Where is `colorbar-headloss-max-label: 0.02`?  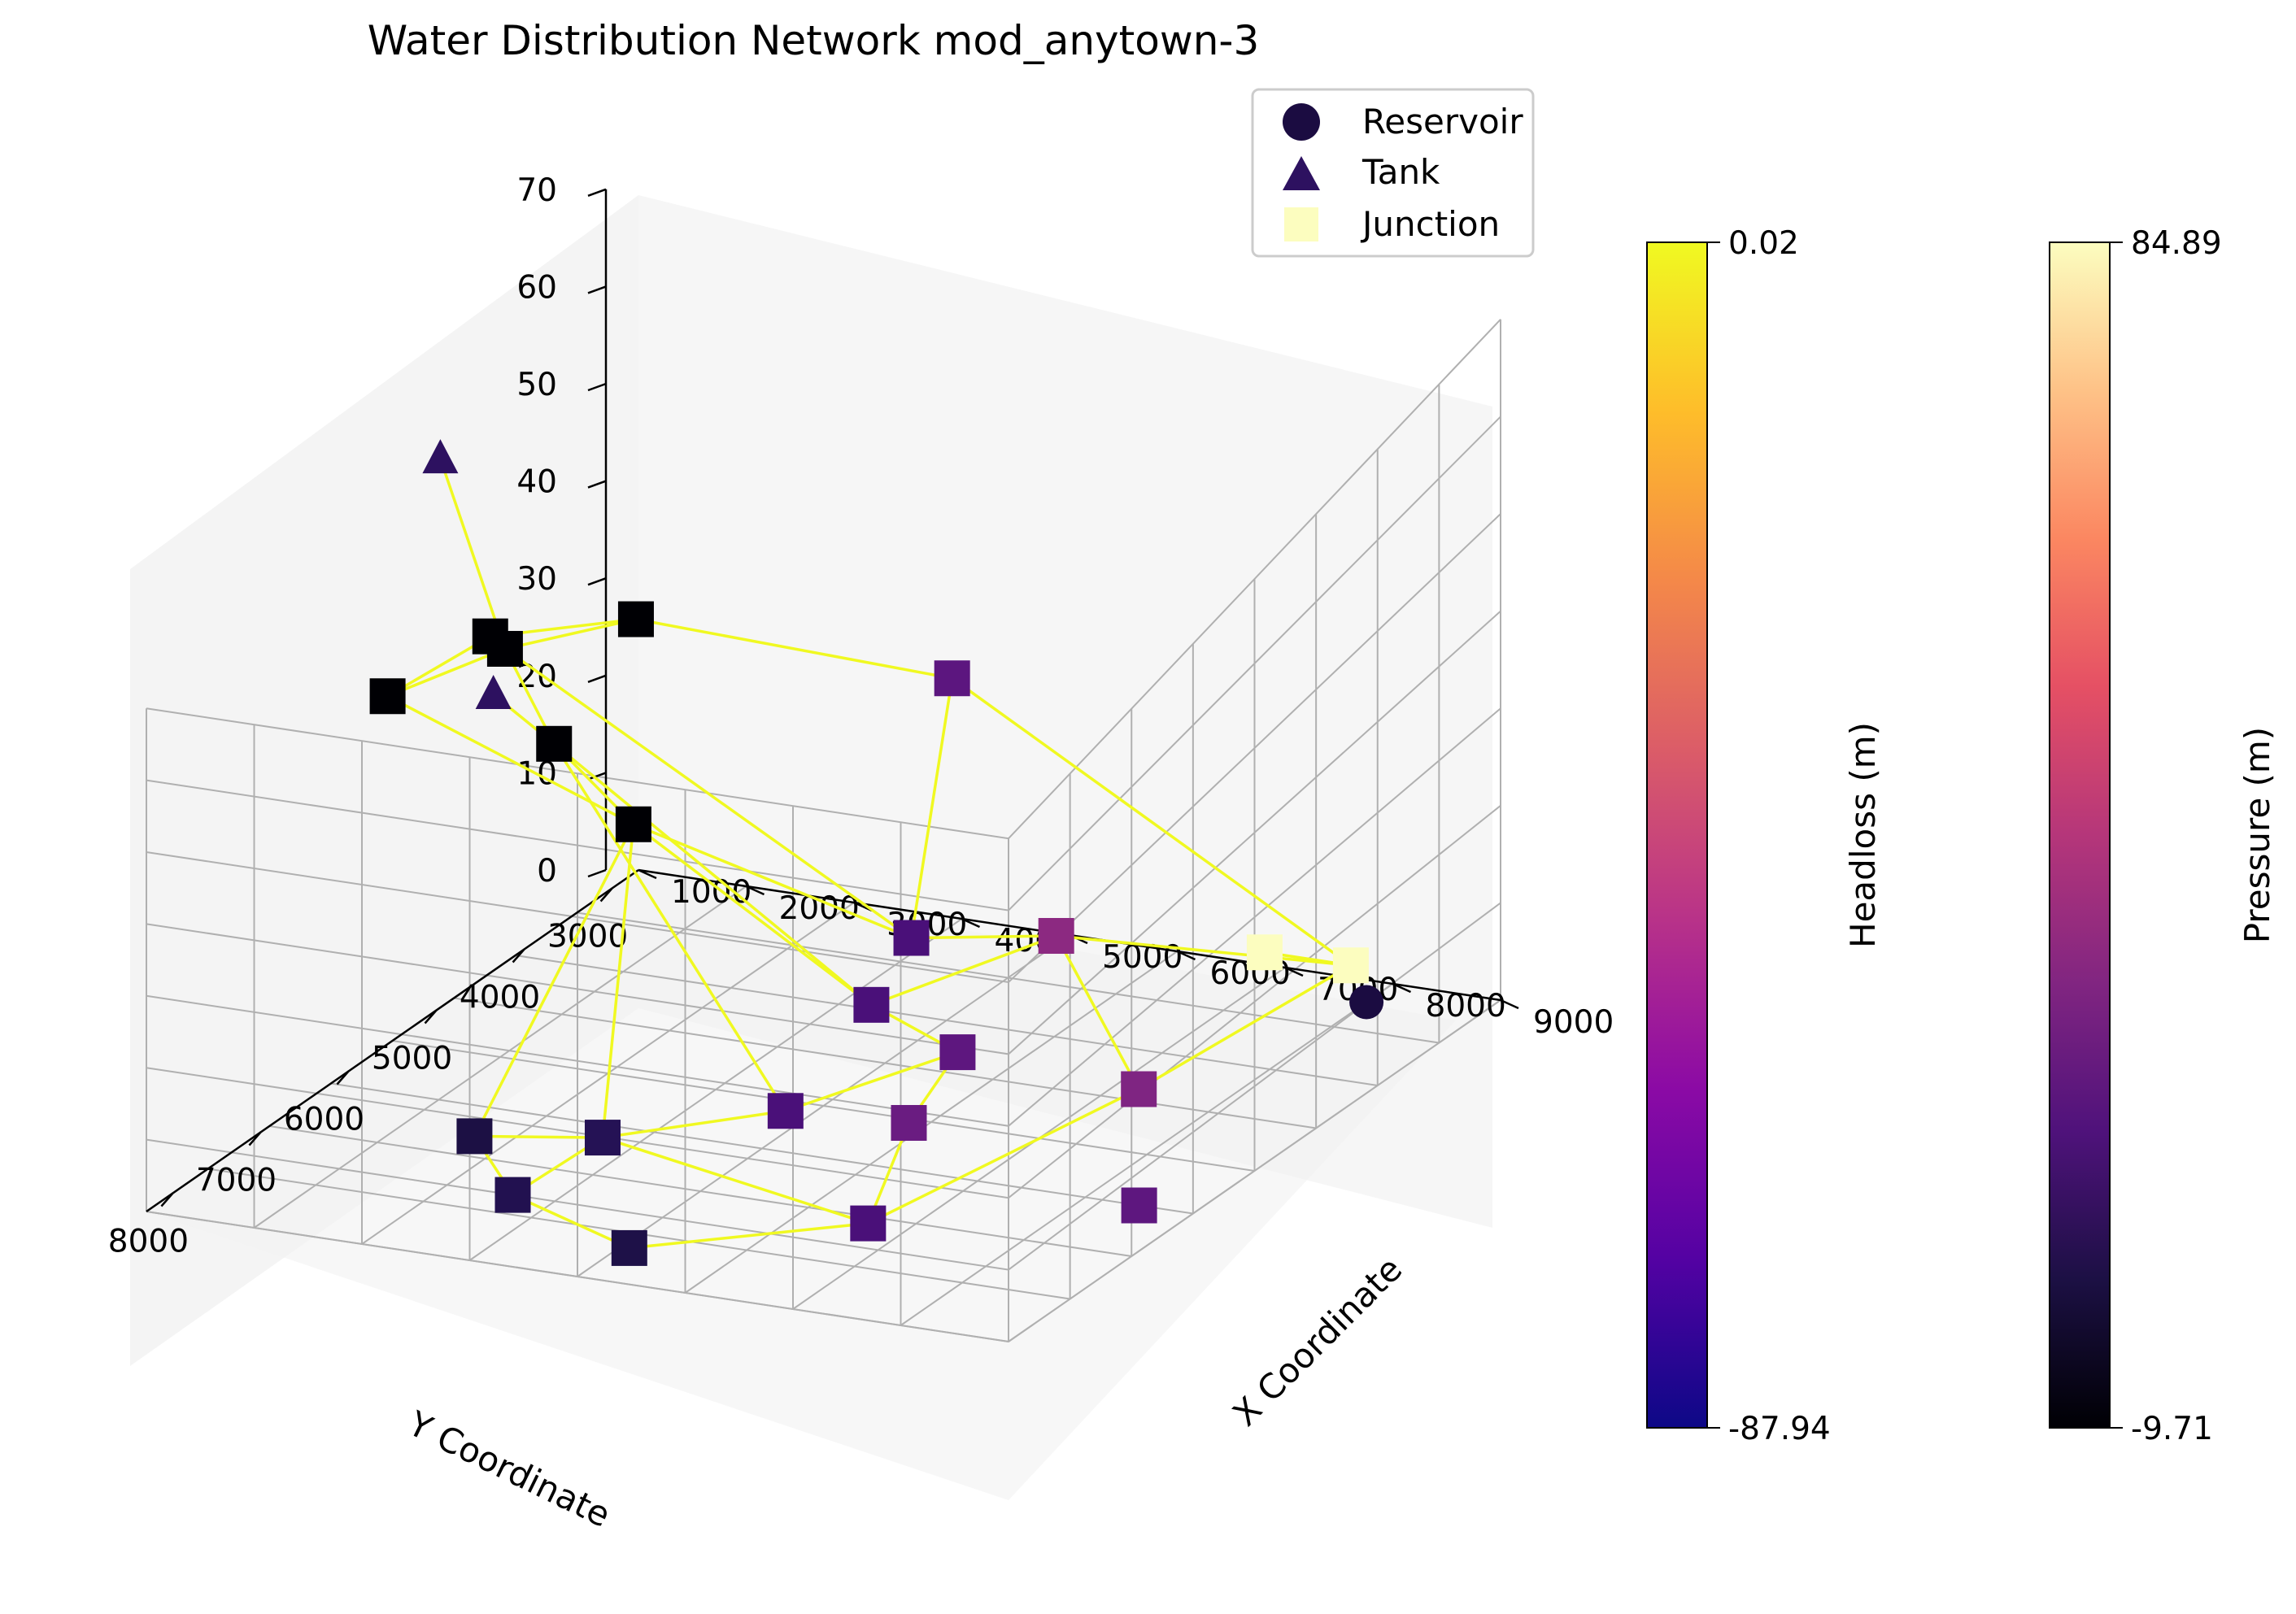
colorbar-headloss-max-label: 0.02 is located at coordinates (1763, 243).